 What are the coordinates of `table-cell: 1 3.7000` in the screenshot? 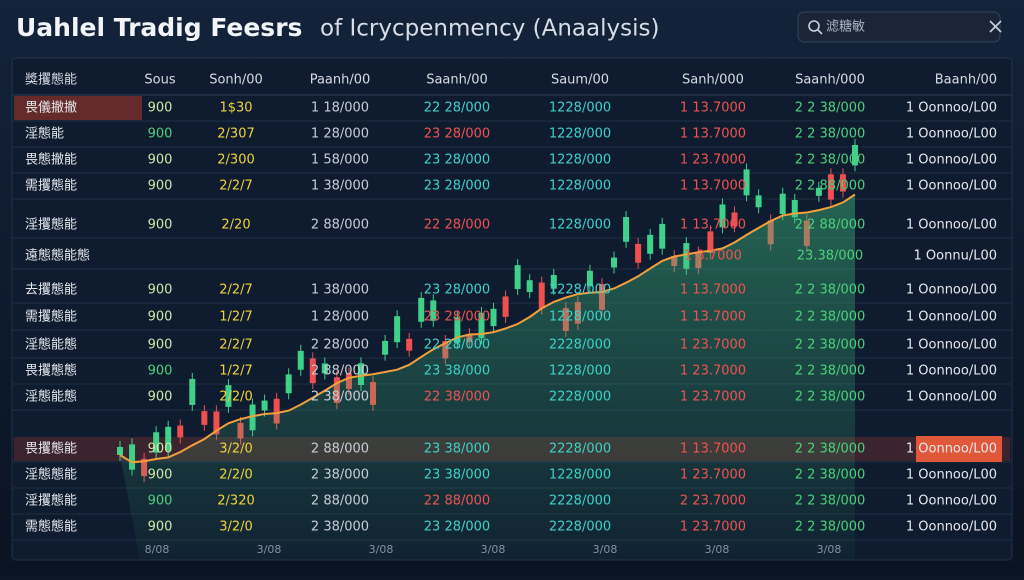 It's located at (713, 256).